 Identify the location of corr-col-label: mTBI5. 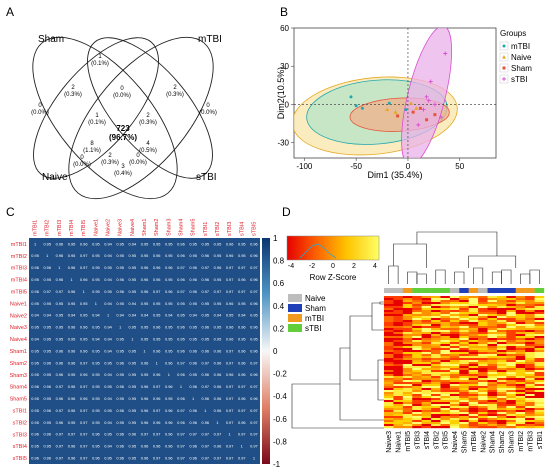
(84, 228).